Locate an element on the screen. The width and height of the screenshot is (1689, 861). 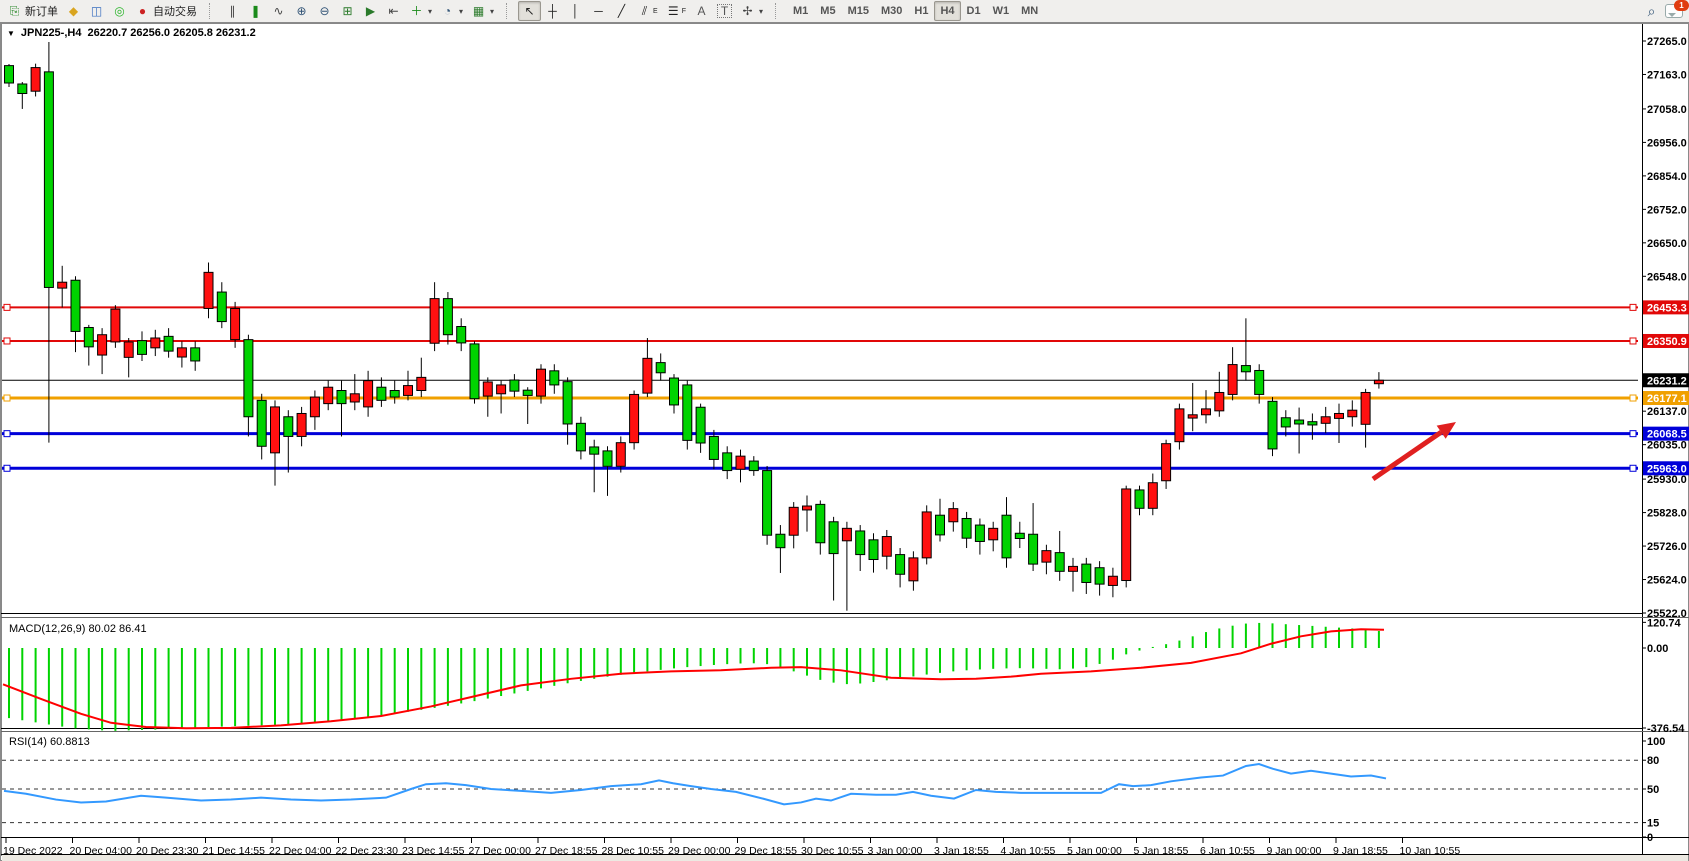
price-tick-label: 26035.0 is located at coordinates (1667, 446).